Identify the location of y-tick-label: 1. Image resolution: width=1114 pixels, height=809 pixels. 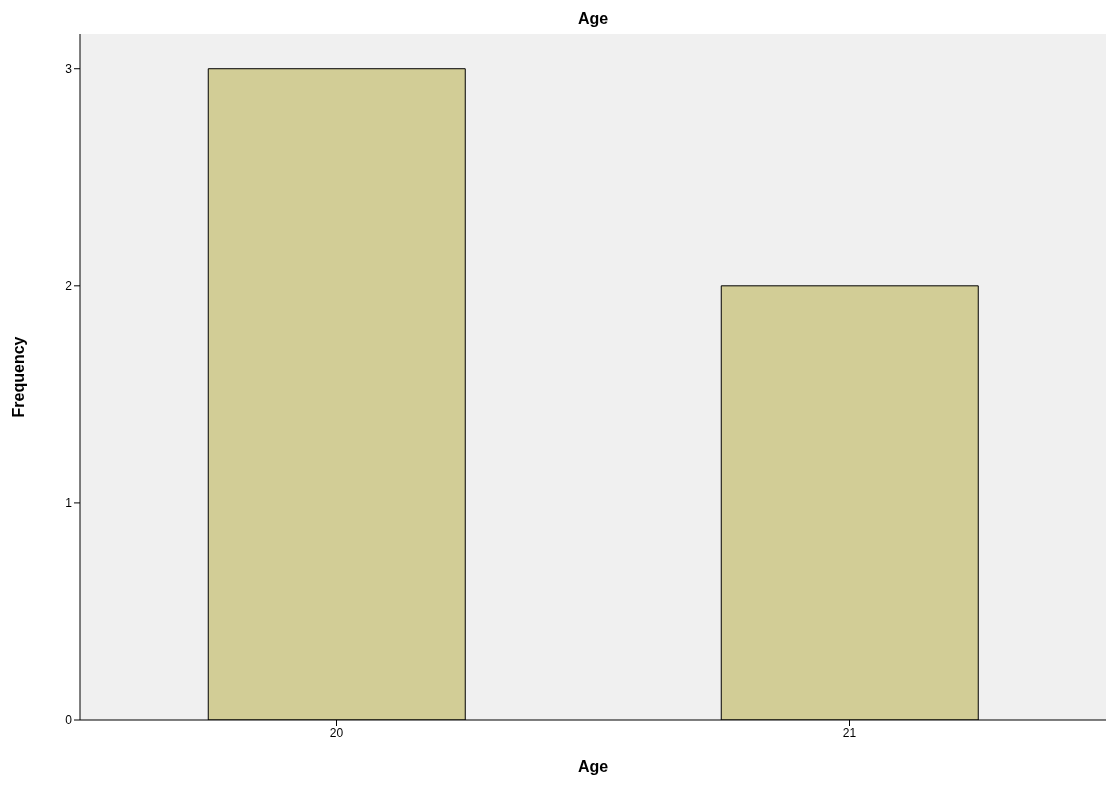
(69, 503).